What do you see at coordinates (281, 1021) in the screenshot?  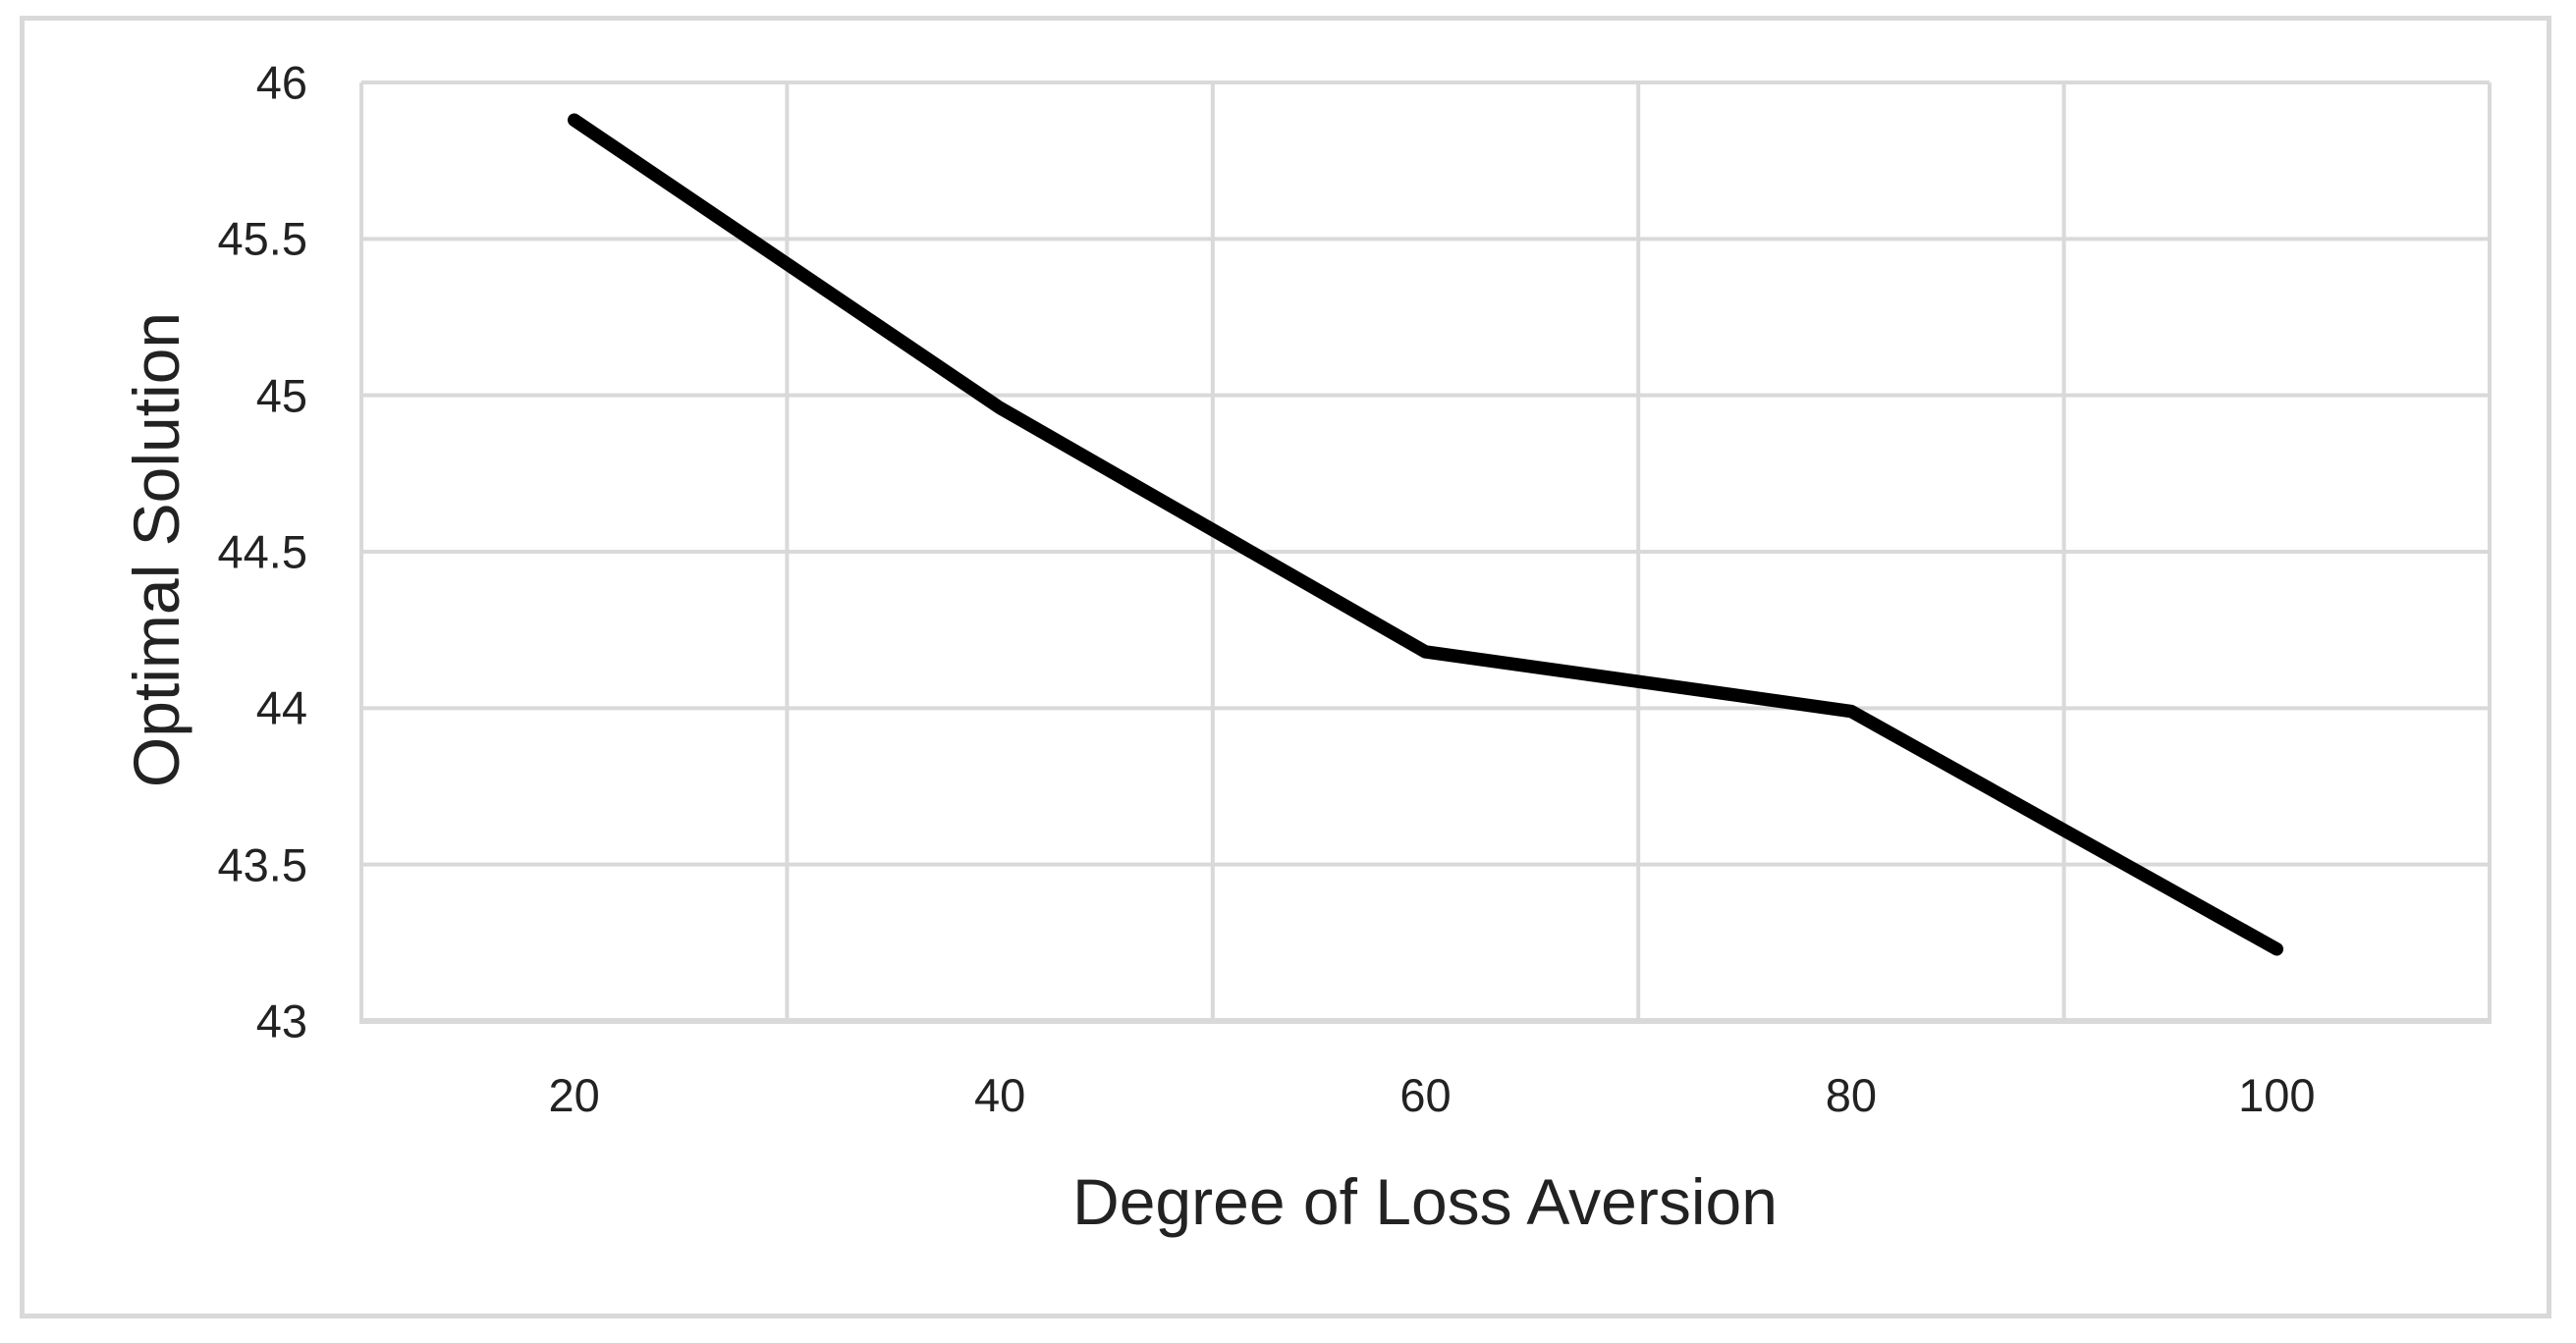 I see `y-tick-label: 43` at bounding box center [281, 1021].